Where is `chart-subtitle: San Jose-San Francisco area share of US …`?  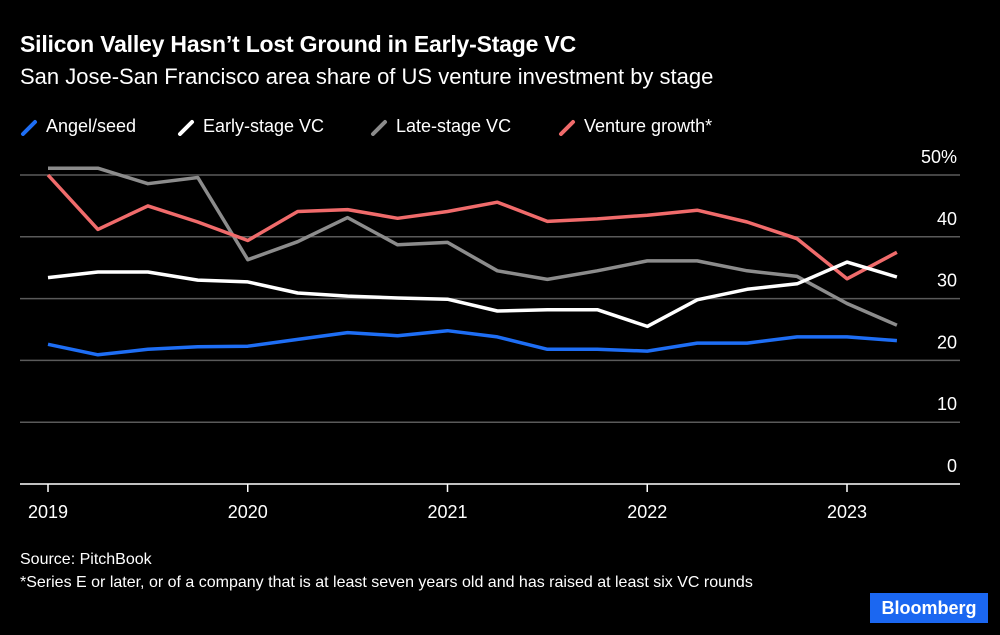
chart-subtitle: San Jose-San Francisco area share of US … is located at coordinates (367, 76).